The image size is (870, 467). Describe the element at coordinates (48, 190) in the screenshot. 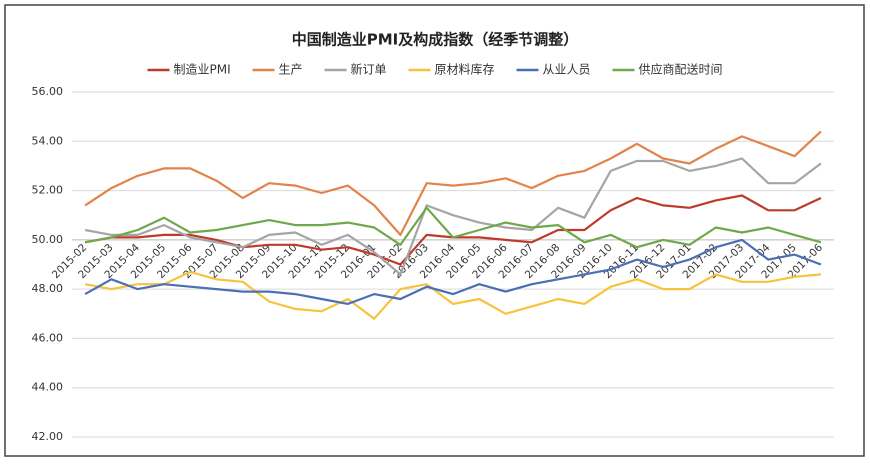

I see `y-tick-label: 52.00` at that location.